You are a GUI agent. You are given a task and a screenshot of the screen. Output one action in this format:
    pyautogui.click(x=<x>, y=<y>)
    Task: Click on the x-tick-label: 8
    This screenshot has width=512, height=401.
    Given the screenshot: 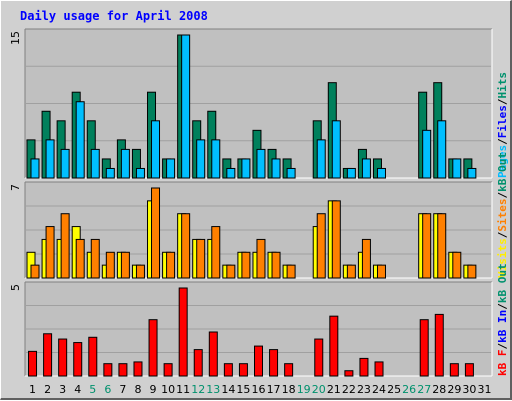 What is the action you would take?
    pyautogui.click(x=137, y=389)
    